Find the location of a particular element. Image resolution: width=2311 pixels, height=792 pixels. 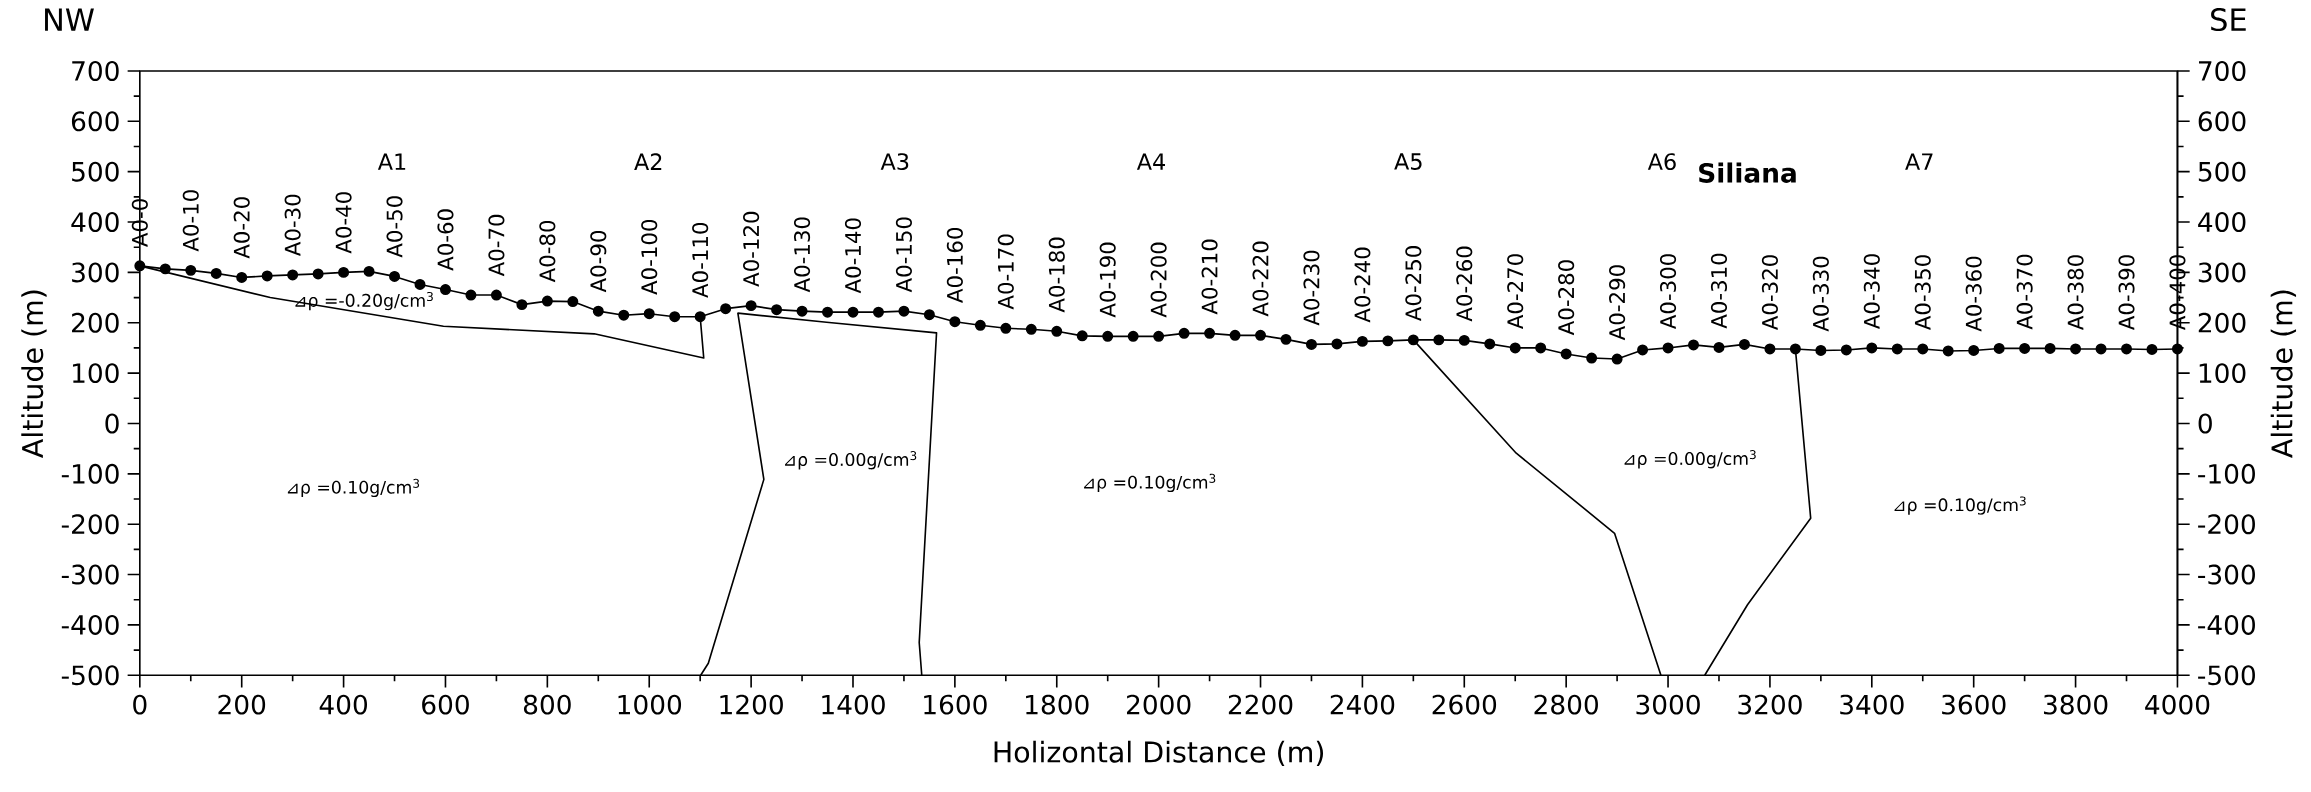

annotation: A0-320 is located at coordinates (1769, 293).